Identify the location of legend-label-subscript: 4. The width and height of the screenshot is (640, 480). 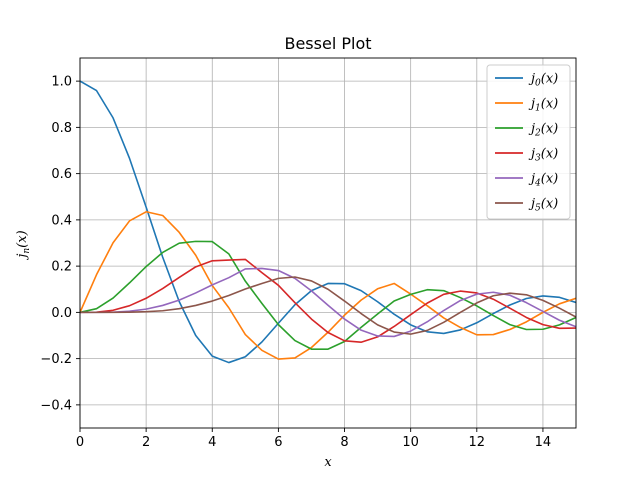
(537, 184).